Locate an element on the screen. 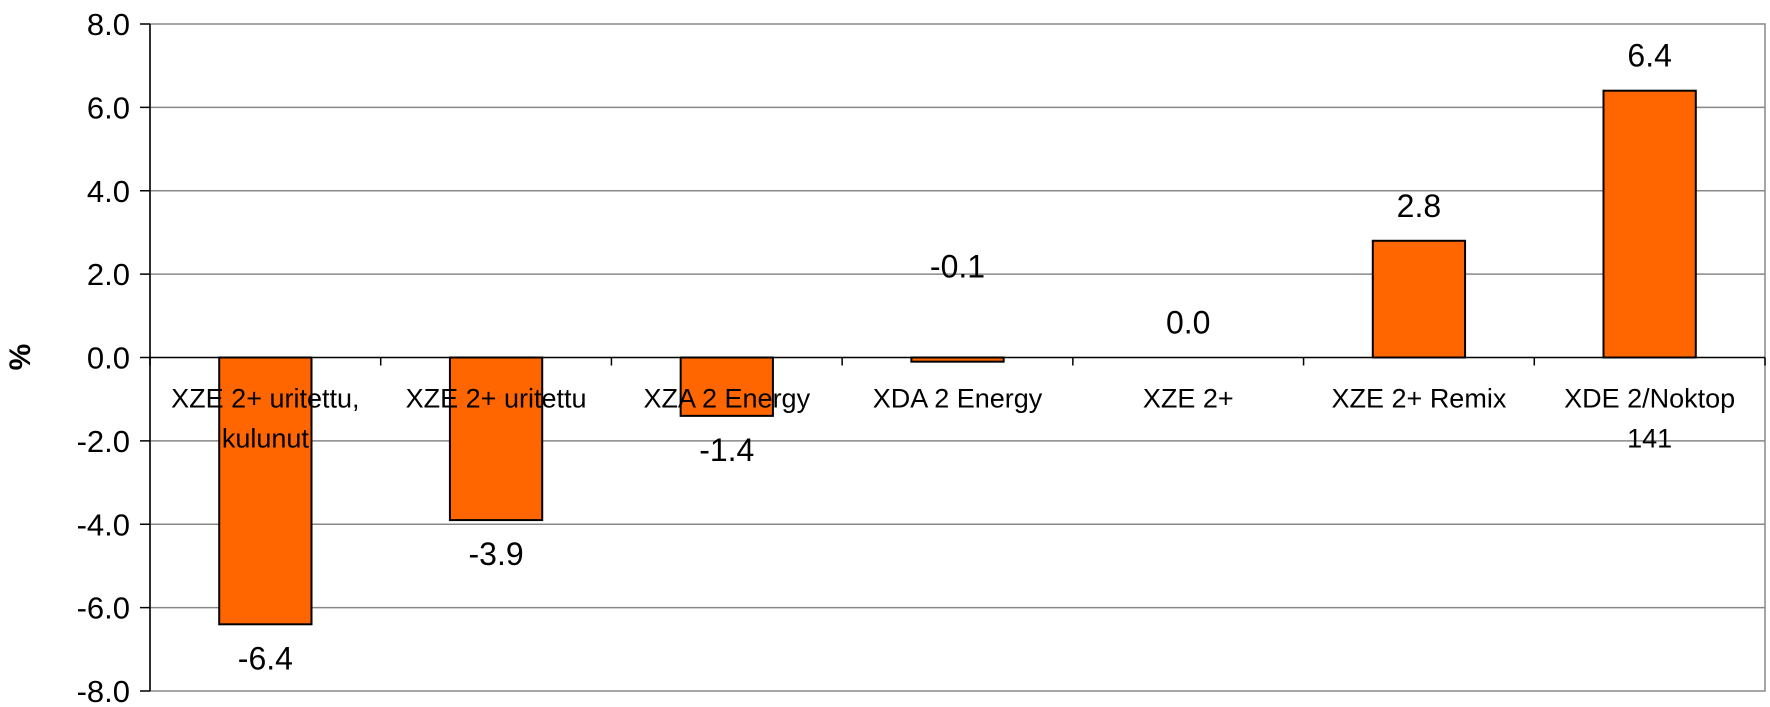  data-label: -6.4 is located at coordinates (265, 658).